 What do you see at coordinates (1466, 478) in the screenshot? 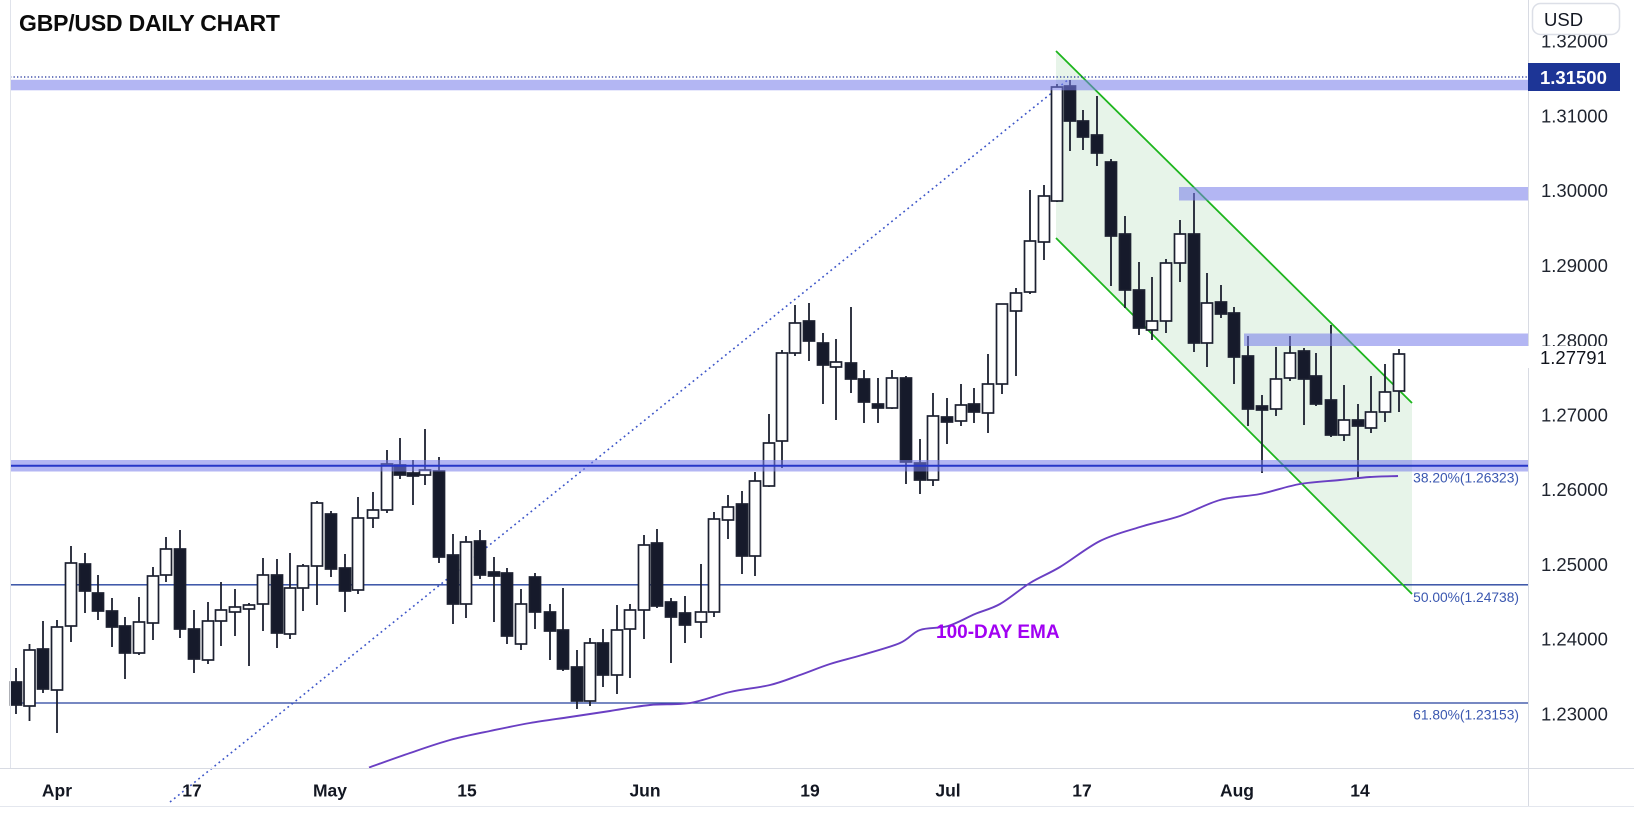
I see `svg-text: 38.20%(1.26323)` at bounding box center [1466, 478].